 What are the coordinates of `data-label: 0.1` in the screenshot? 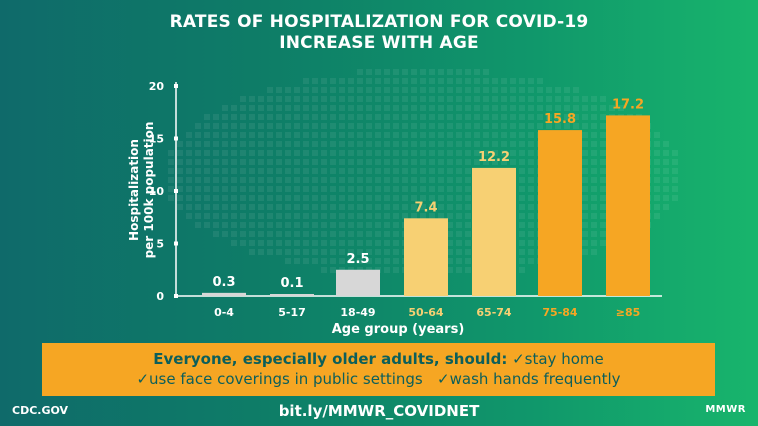 It's located at (291, 283).